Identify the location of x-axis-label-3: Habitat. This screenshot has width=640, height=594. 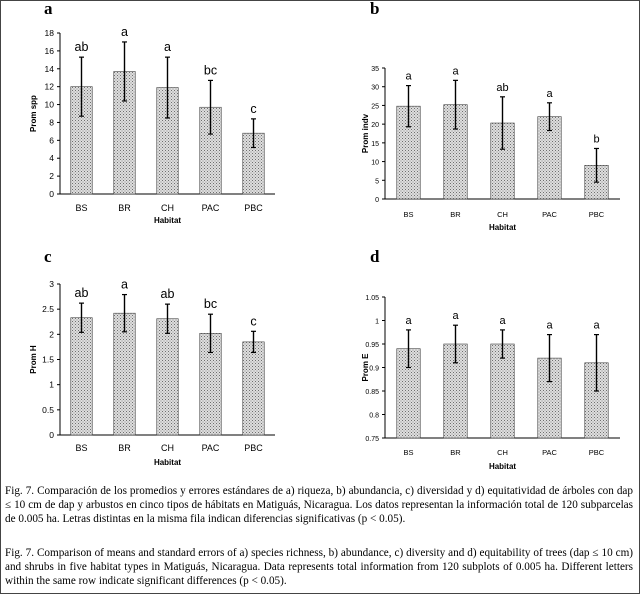
(167, 462).